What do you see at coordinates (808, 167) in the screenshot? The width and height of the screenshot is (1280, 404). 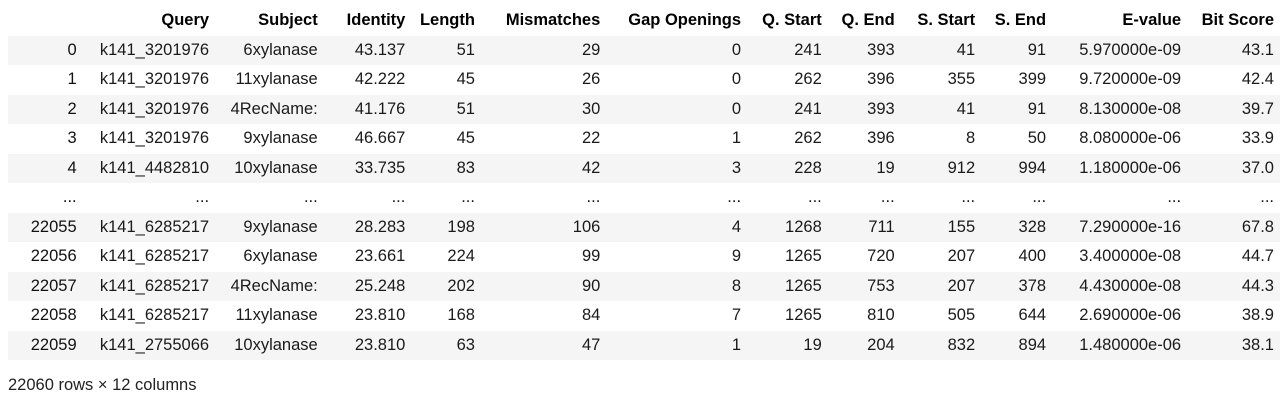 I see `table-cell: 228` at bounding box center [808, 167].